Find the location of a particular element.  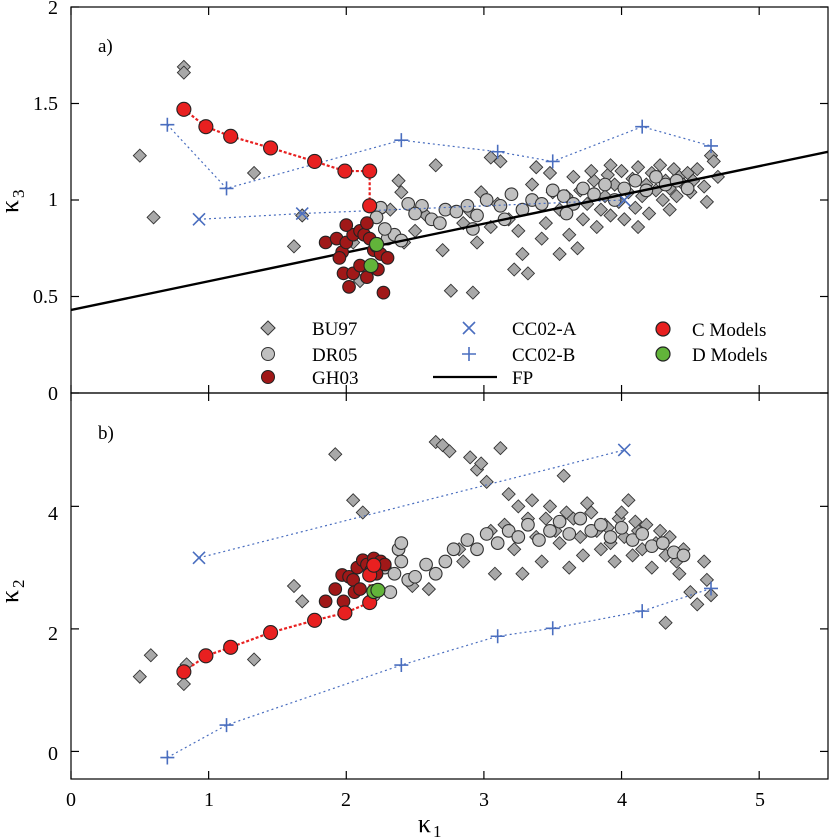

x-tick-label: 2 is located at coordinates (346, 800).